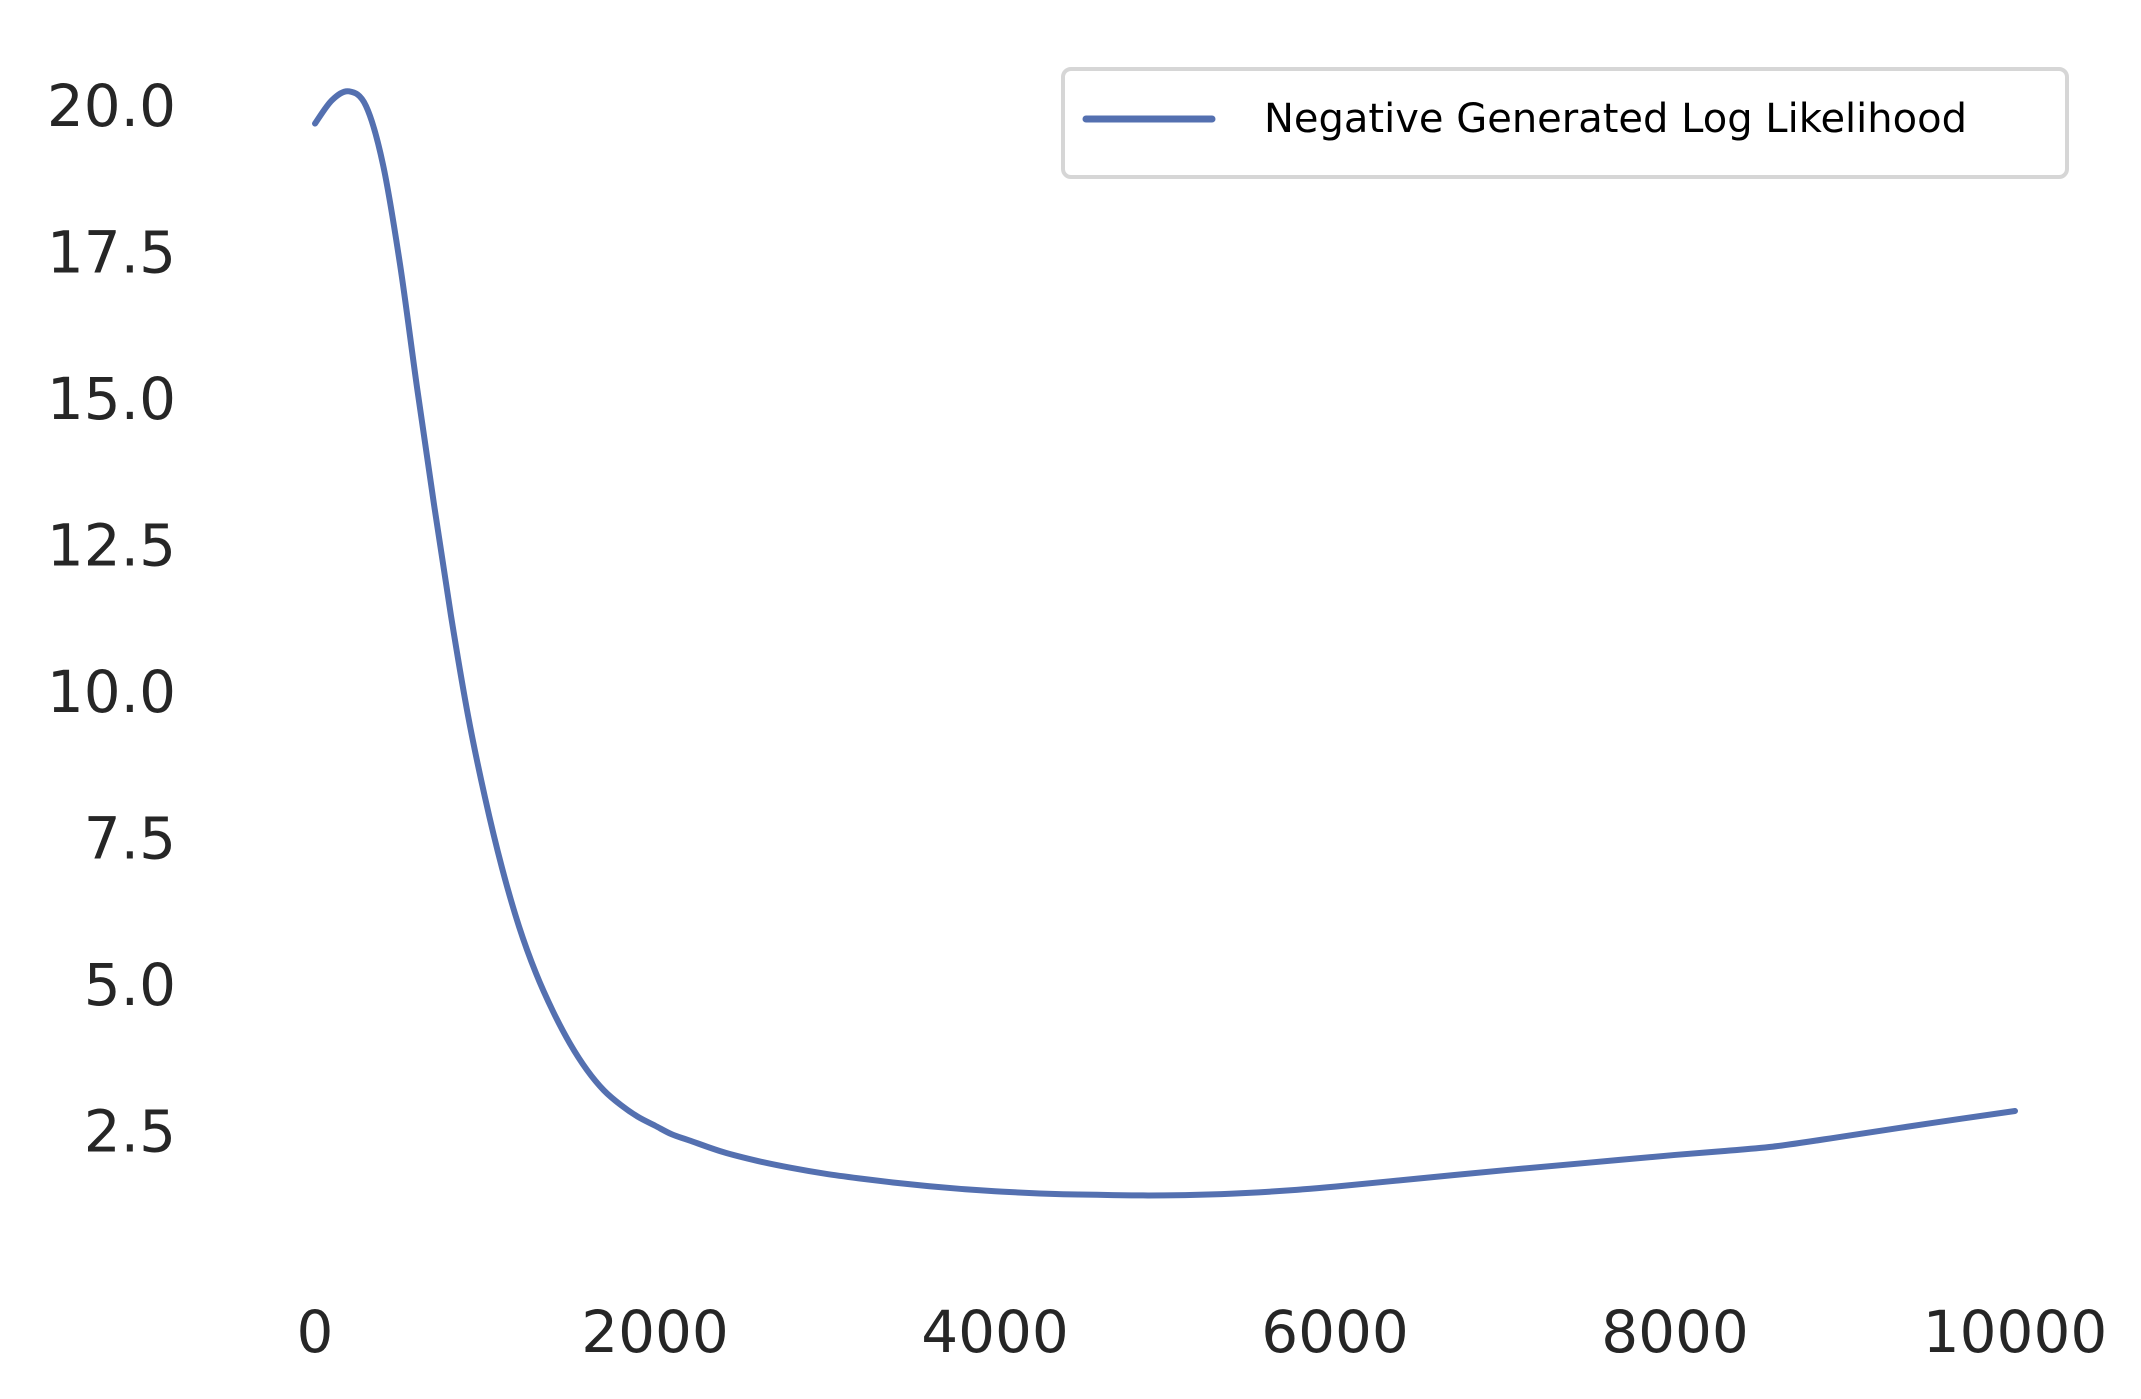 This screenshot has width=2141, height=1399. Describe the element at coordinates (130, 839) in the screenshot. I see `y-tick-label: 7.5` at that location.